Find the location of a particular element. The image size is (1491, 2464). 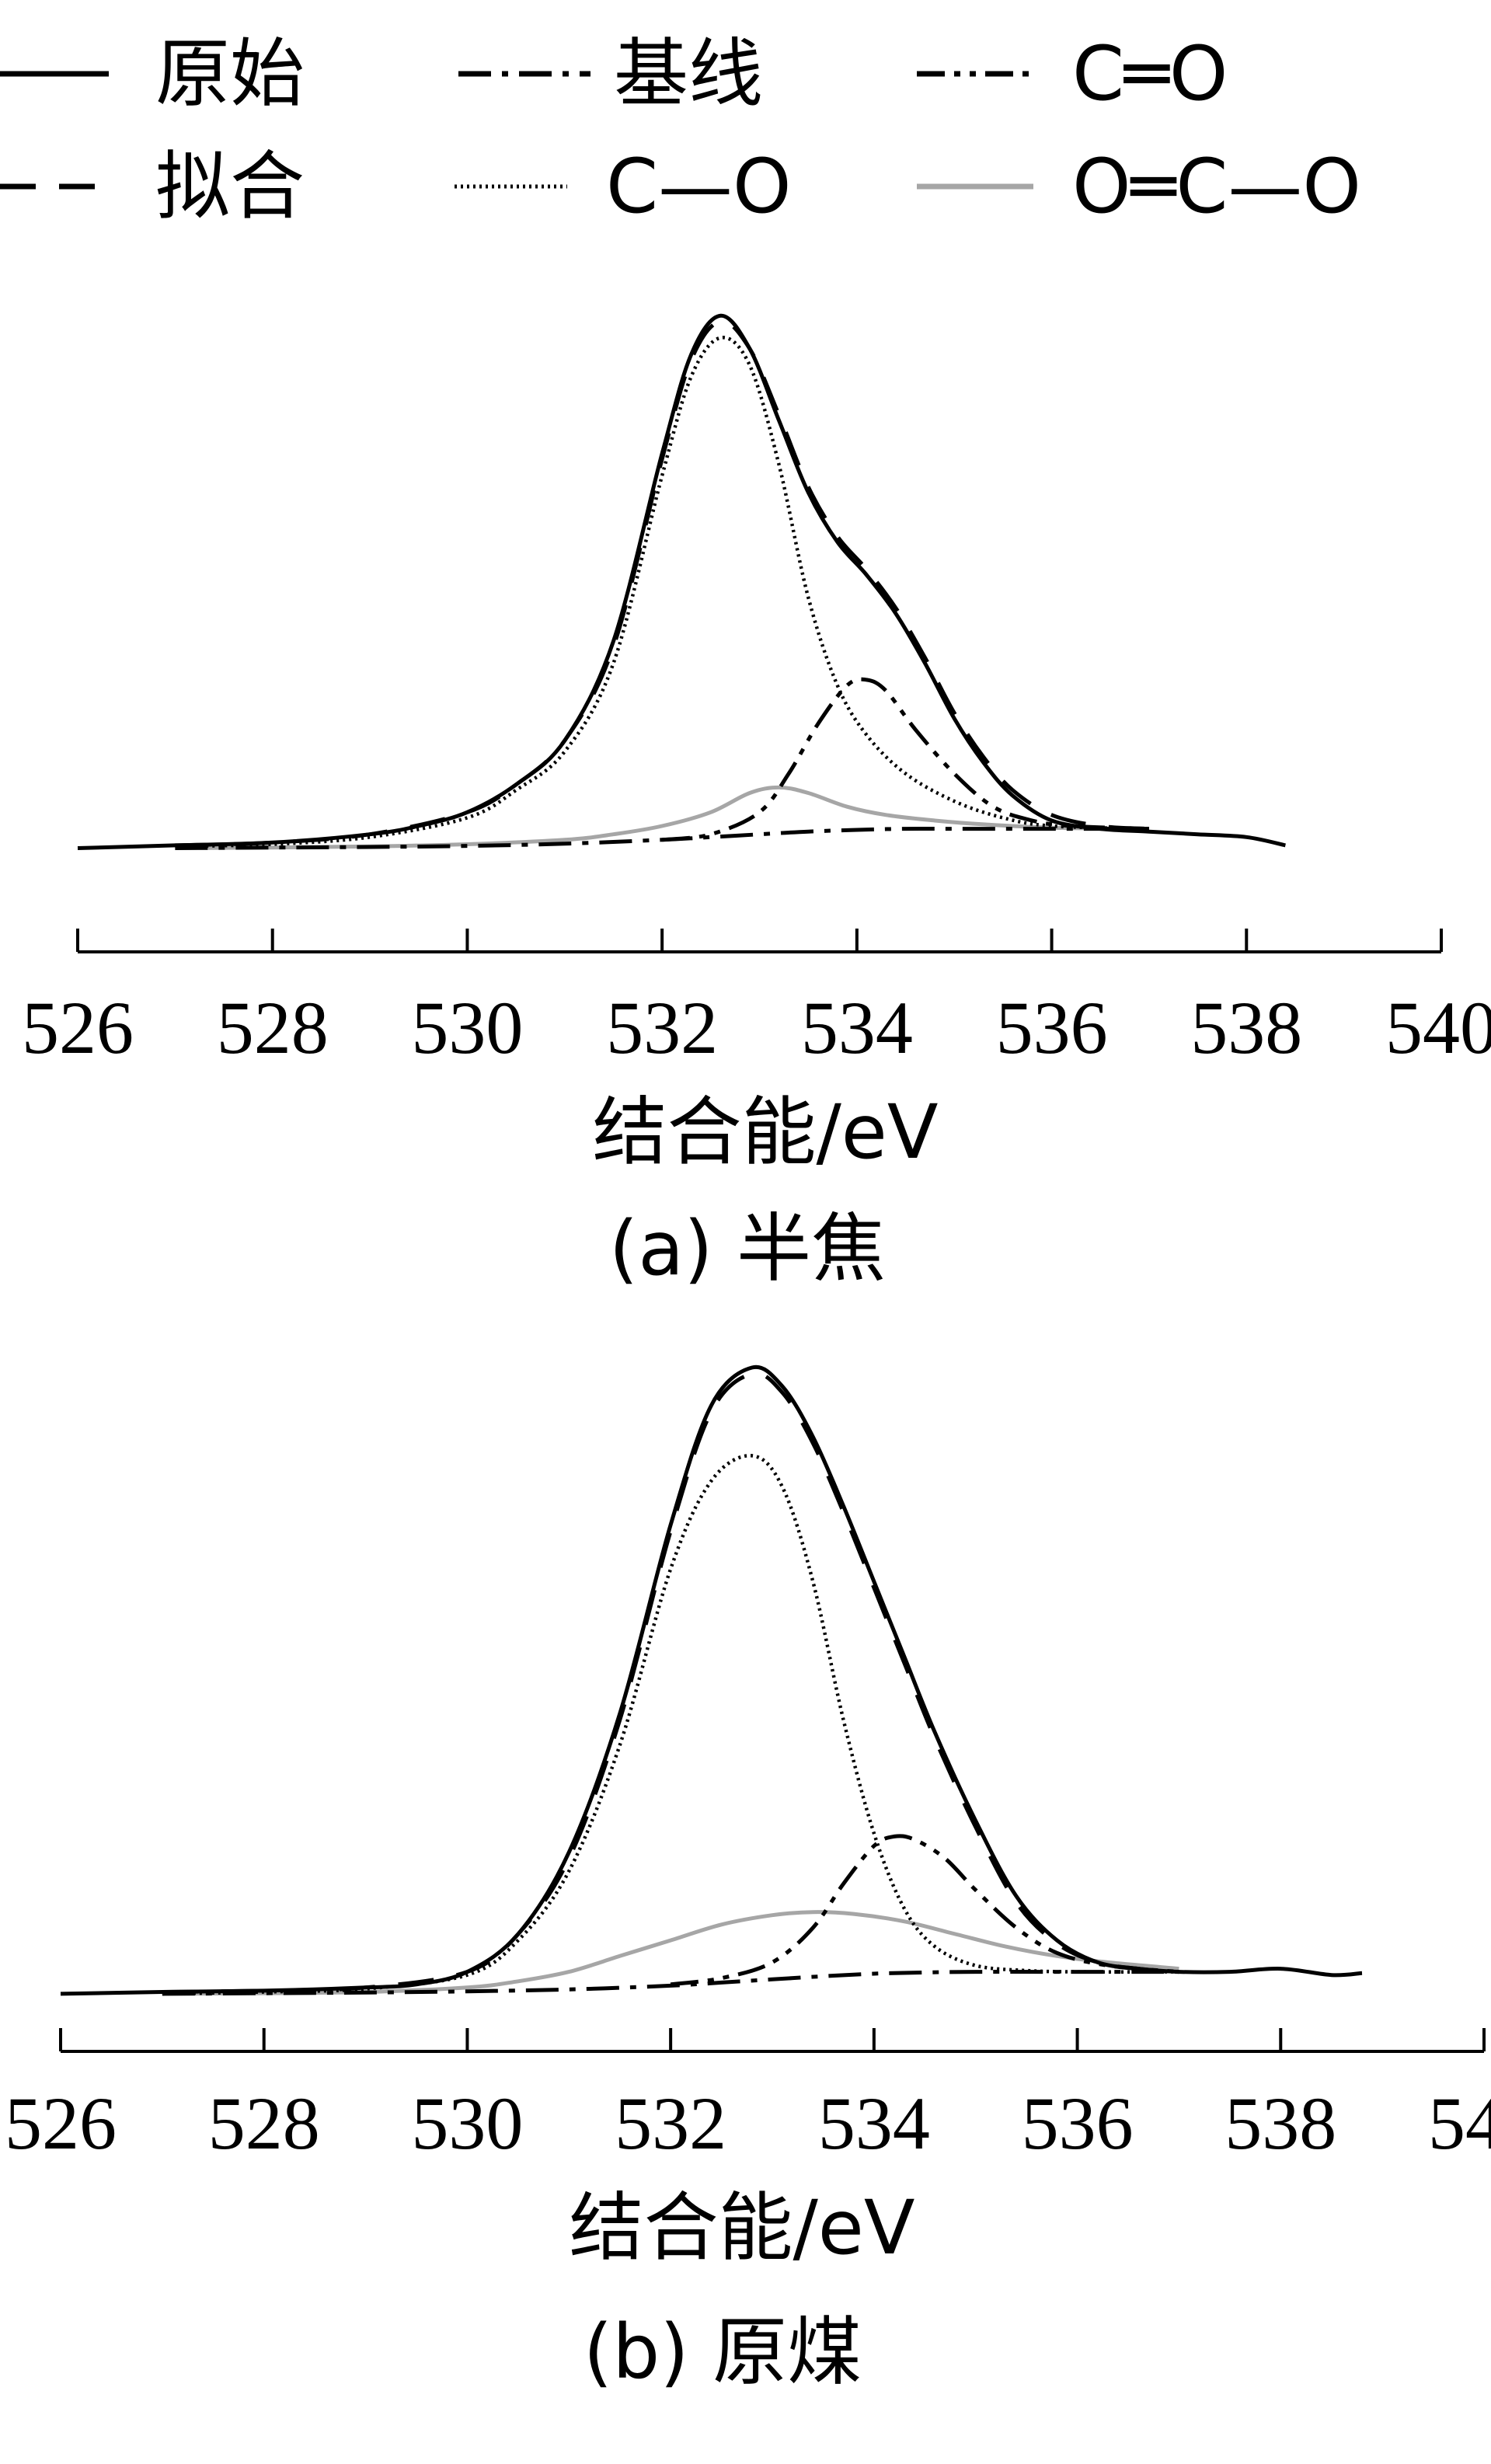

panel-b-series-o-c-o is located at coordinates (670, 1953).